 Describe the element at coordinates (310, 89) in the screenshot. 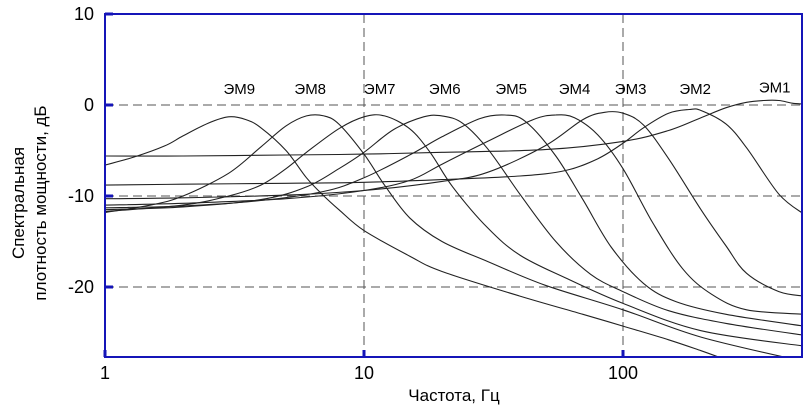

I see `series-label-8: ЭМ8` at that location.